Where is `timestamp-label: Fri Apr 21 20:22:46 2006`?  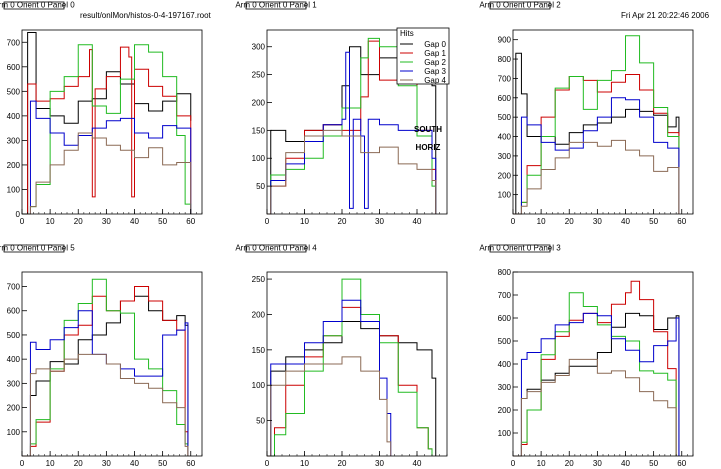
timestamp-label: Fri Apr 21 20:22:46 2006 is located at coordinates (665, 15).